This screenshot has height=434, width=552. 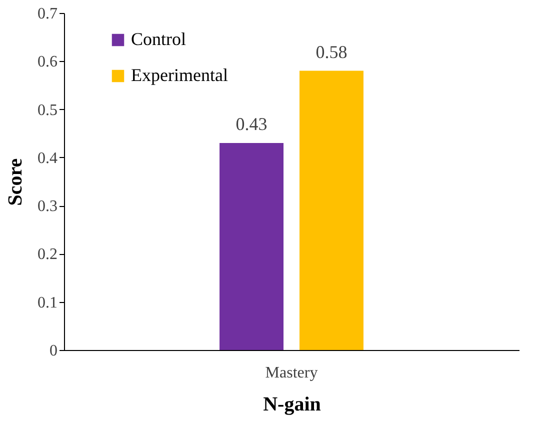 I want to click on legend-label: Experimental, so click(x=179, y=75).